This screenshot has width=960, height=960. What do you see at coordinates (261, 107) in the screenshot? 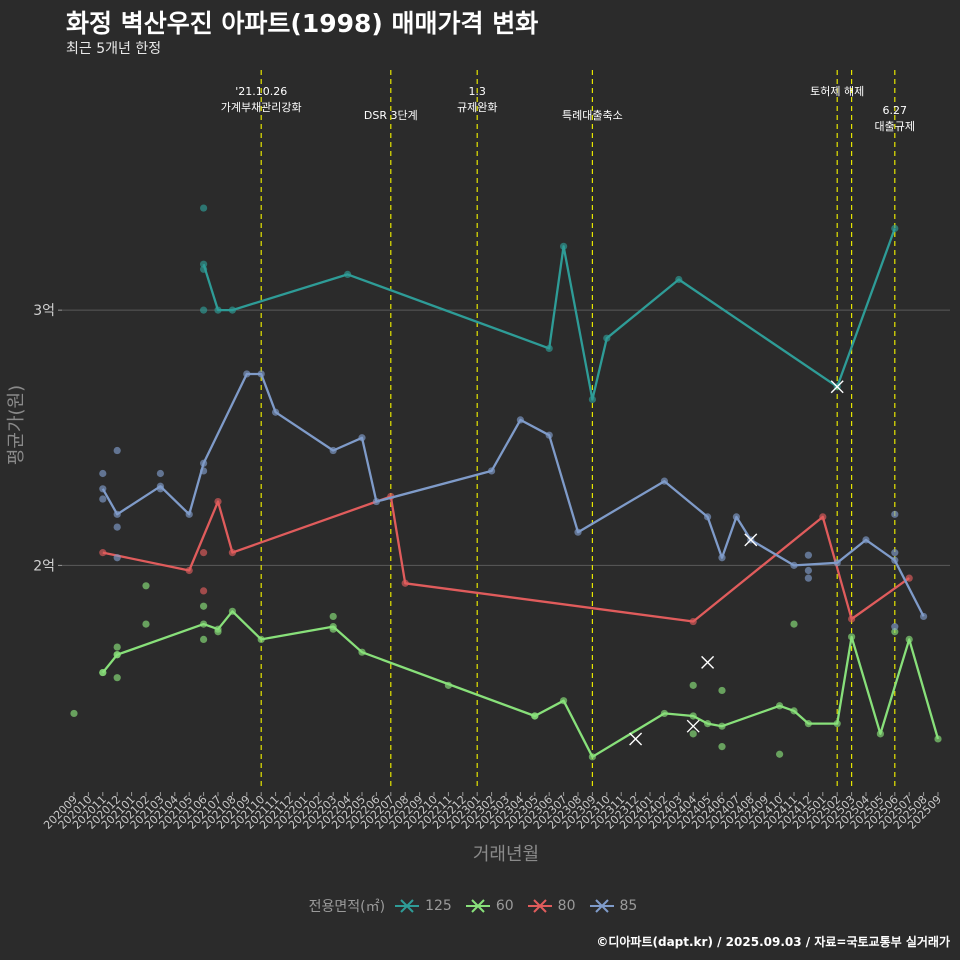
I see `policy-annotation: 가계부채관리강화` at bounding box center [261, 107].